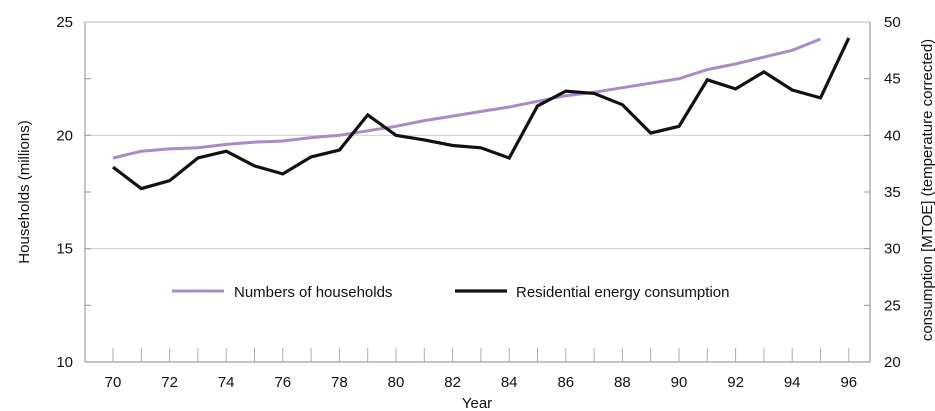  I want to click on x-tick-label: 70, so click(113, 382).